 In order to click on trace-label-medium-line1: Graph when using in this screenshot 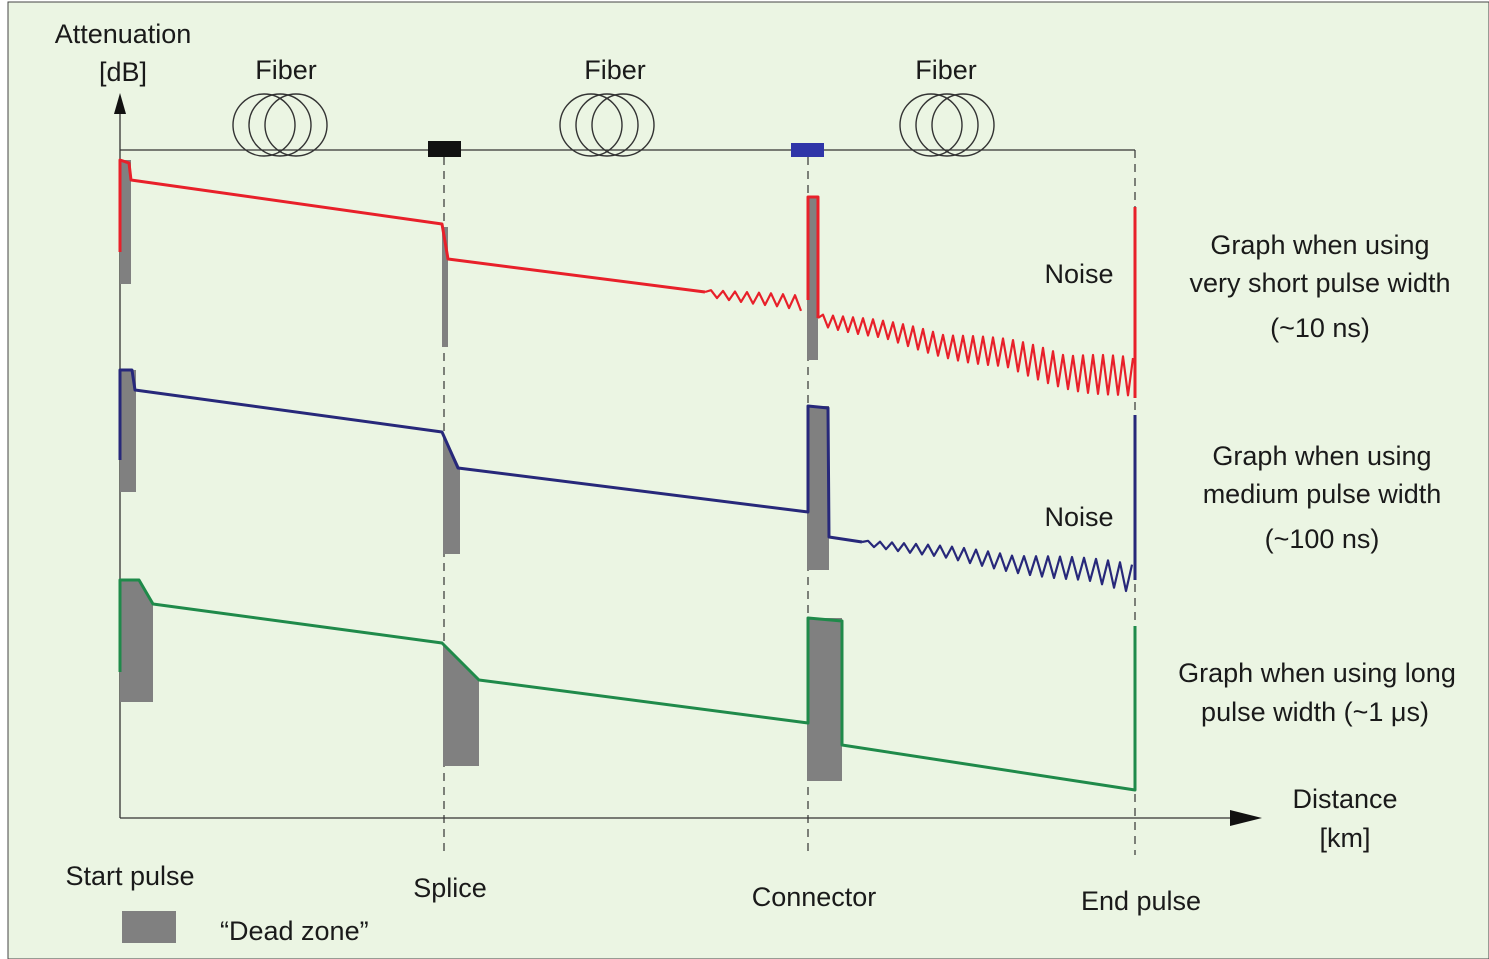, I will do `click(1321, 456)`.